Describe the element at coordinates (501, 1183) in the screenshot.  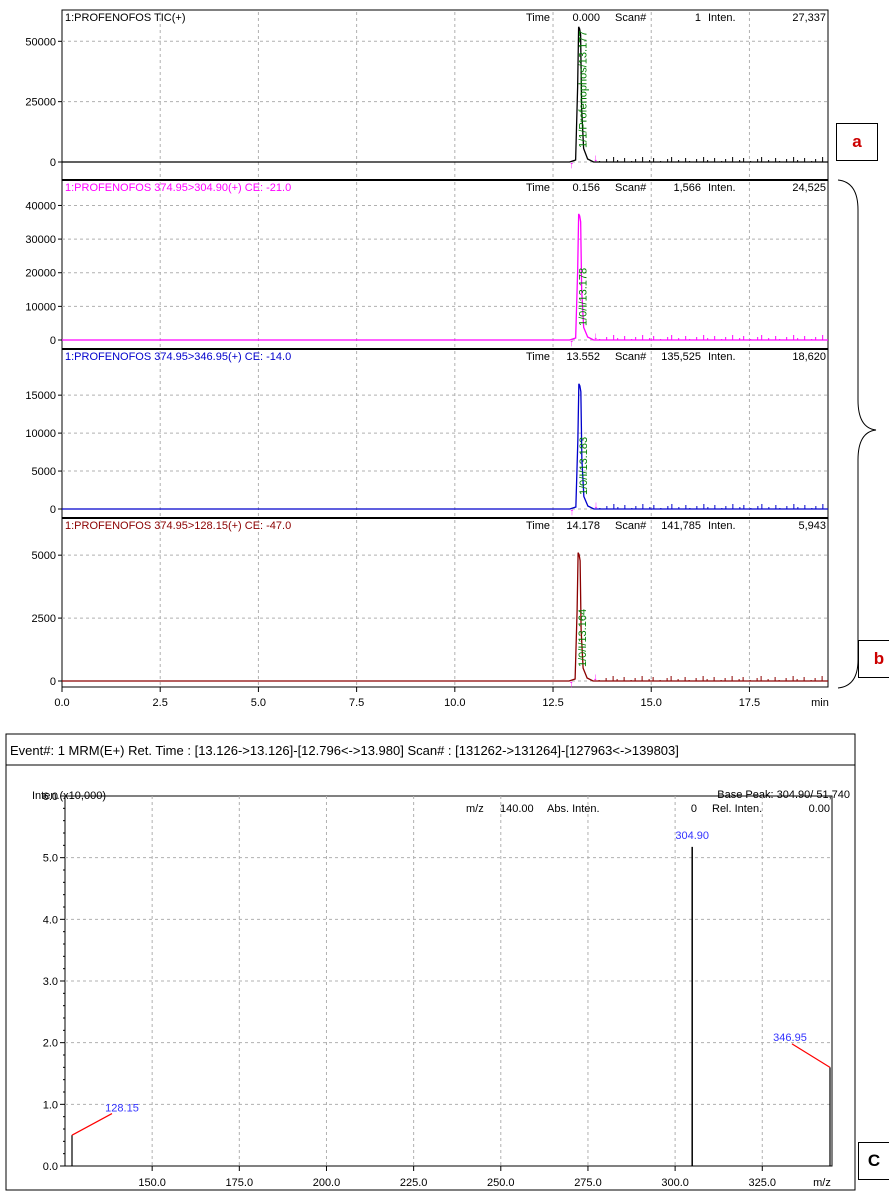
I see `x-tick-label: 250.0` at that location.